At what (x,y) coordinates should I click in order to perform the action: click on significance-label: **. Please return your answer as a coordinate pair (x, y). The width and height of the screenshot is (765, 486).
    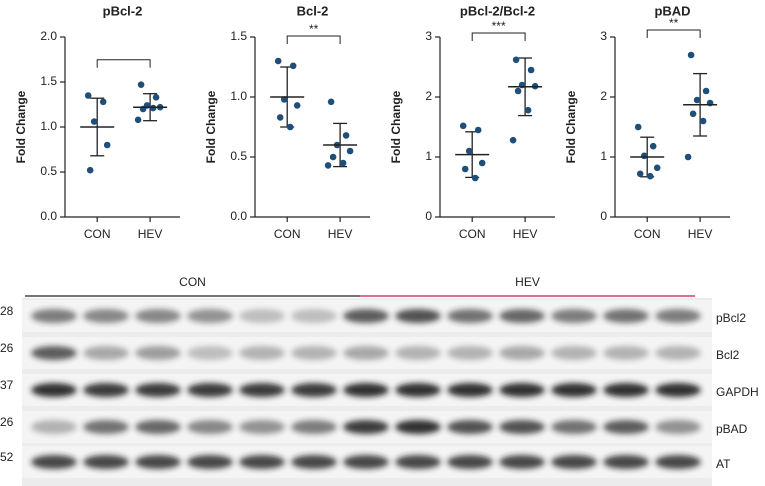
    Looking at the image, I should click on (314, 29).